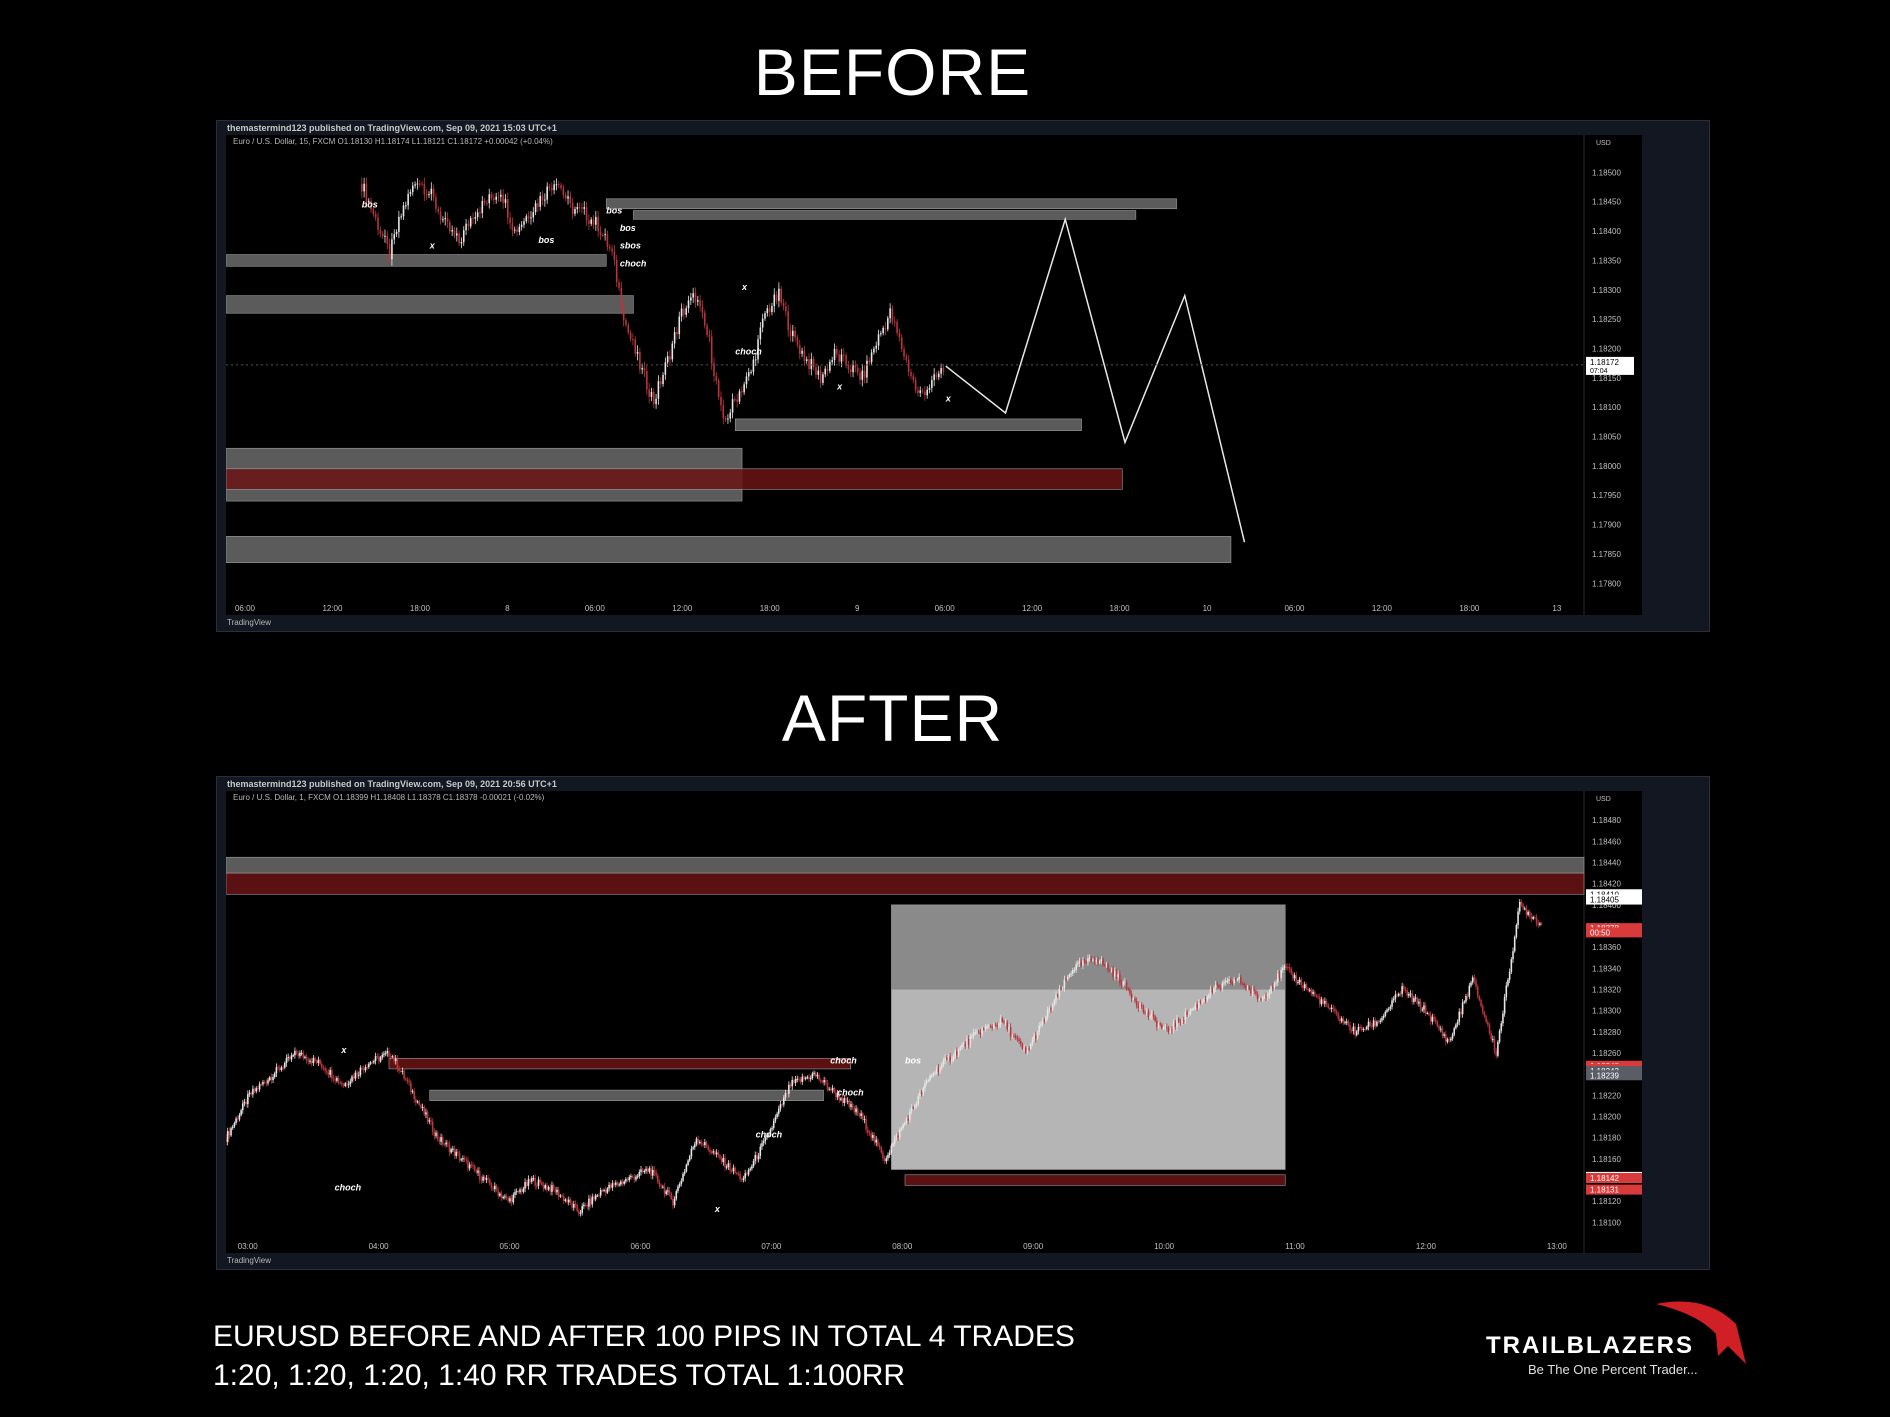 The image size is (1890, 1417). Describe the element at coordinates (1604, 1075) in the screenshot. I see `price-label-text-7: 1.18239` at that location.